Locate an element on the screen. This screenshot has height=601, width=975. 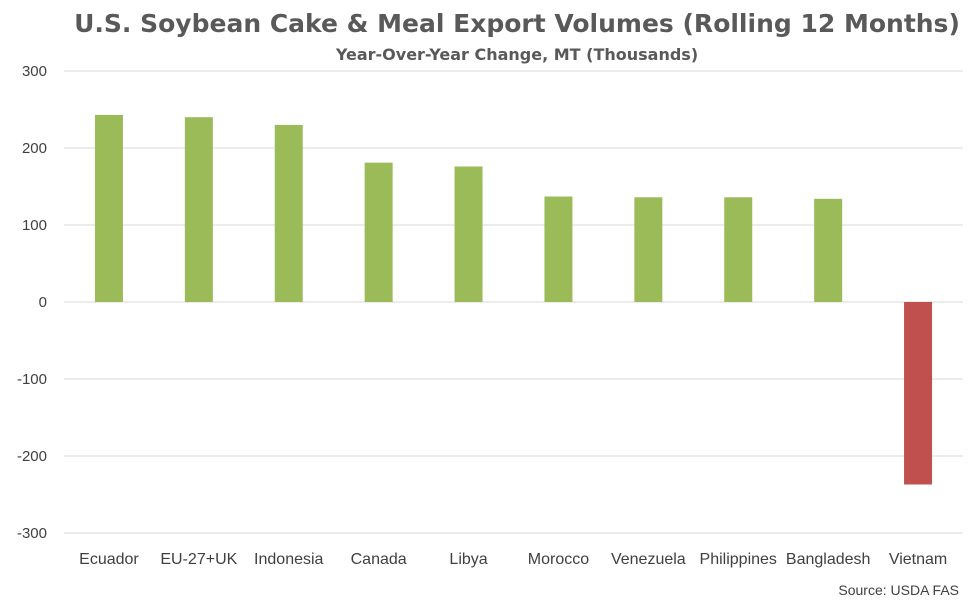
y-tick-label: -300 is located at coordinates (32, 533).